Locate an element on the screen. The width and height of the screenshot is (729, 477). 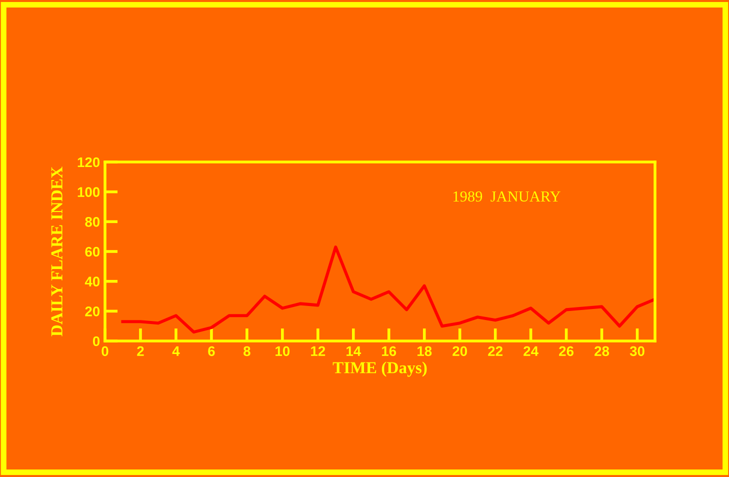
x-tick-label: 16 is located at coordinates (389, 351).